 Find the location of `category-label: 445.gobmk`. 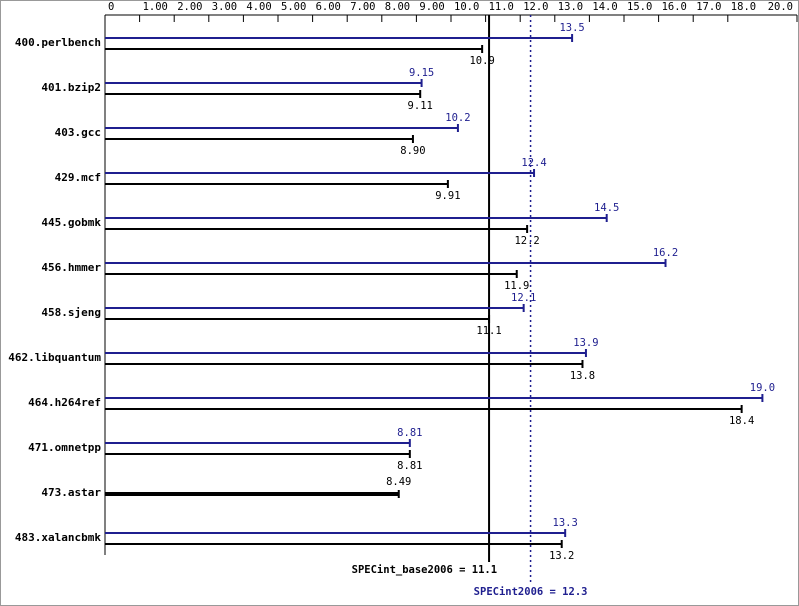

category-label: 445.gobmk is located at coordinates (71, 222).